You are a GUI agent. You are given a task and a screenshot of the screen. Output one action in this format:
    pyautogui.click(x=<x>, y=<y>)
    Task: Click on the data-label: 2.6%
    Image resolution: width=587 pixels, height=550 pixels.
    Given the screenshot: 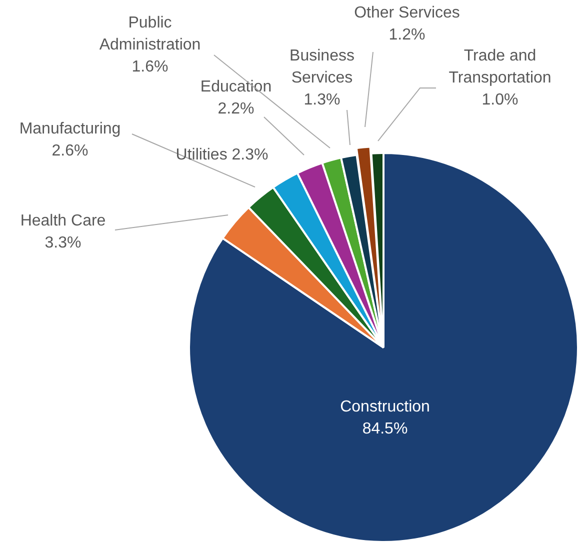 What is the action you would take?
    pyautogui.click(x=70, y=151)
    